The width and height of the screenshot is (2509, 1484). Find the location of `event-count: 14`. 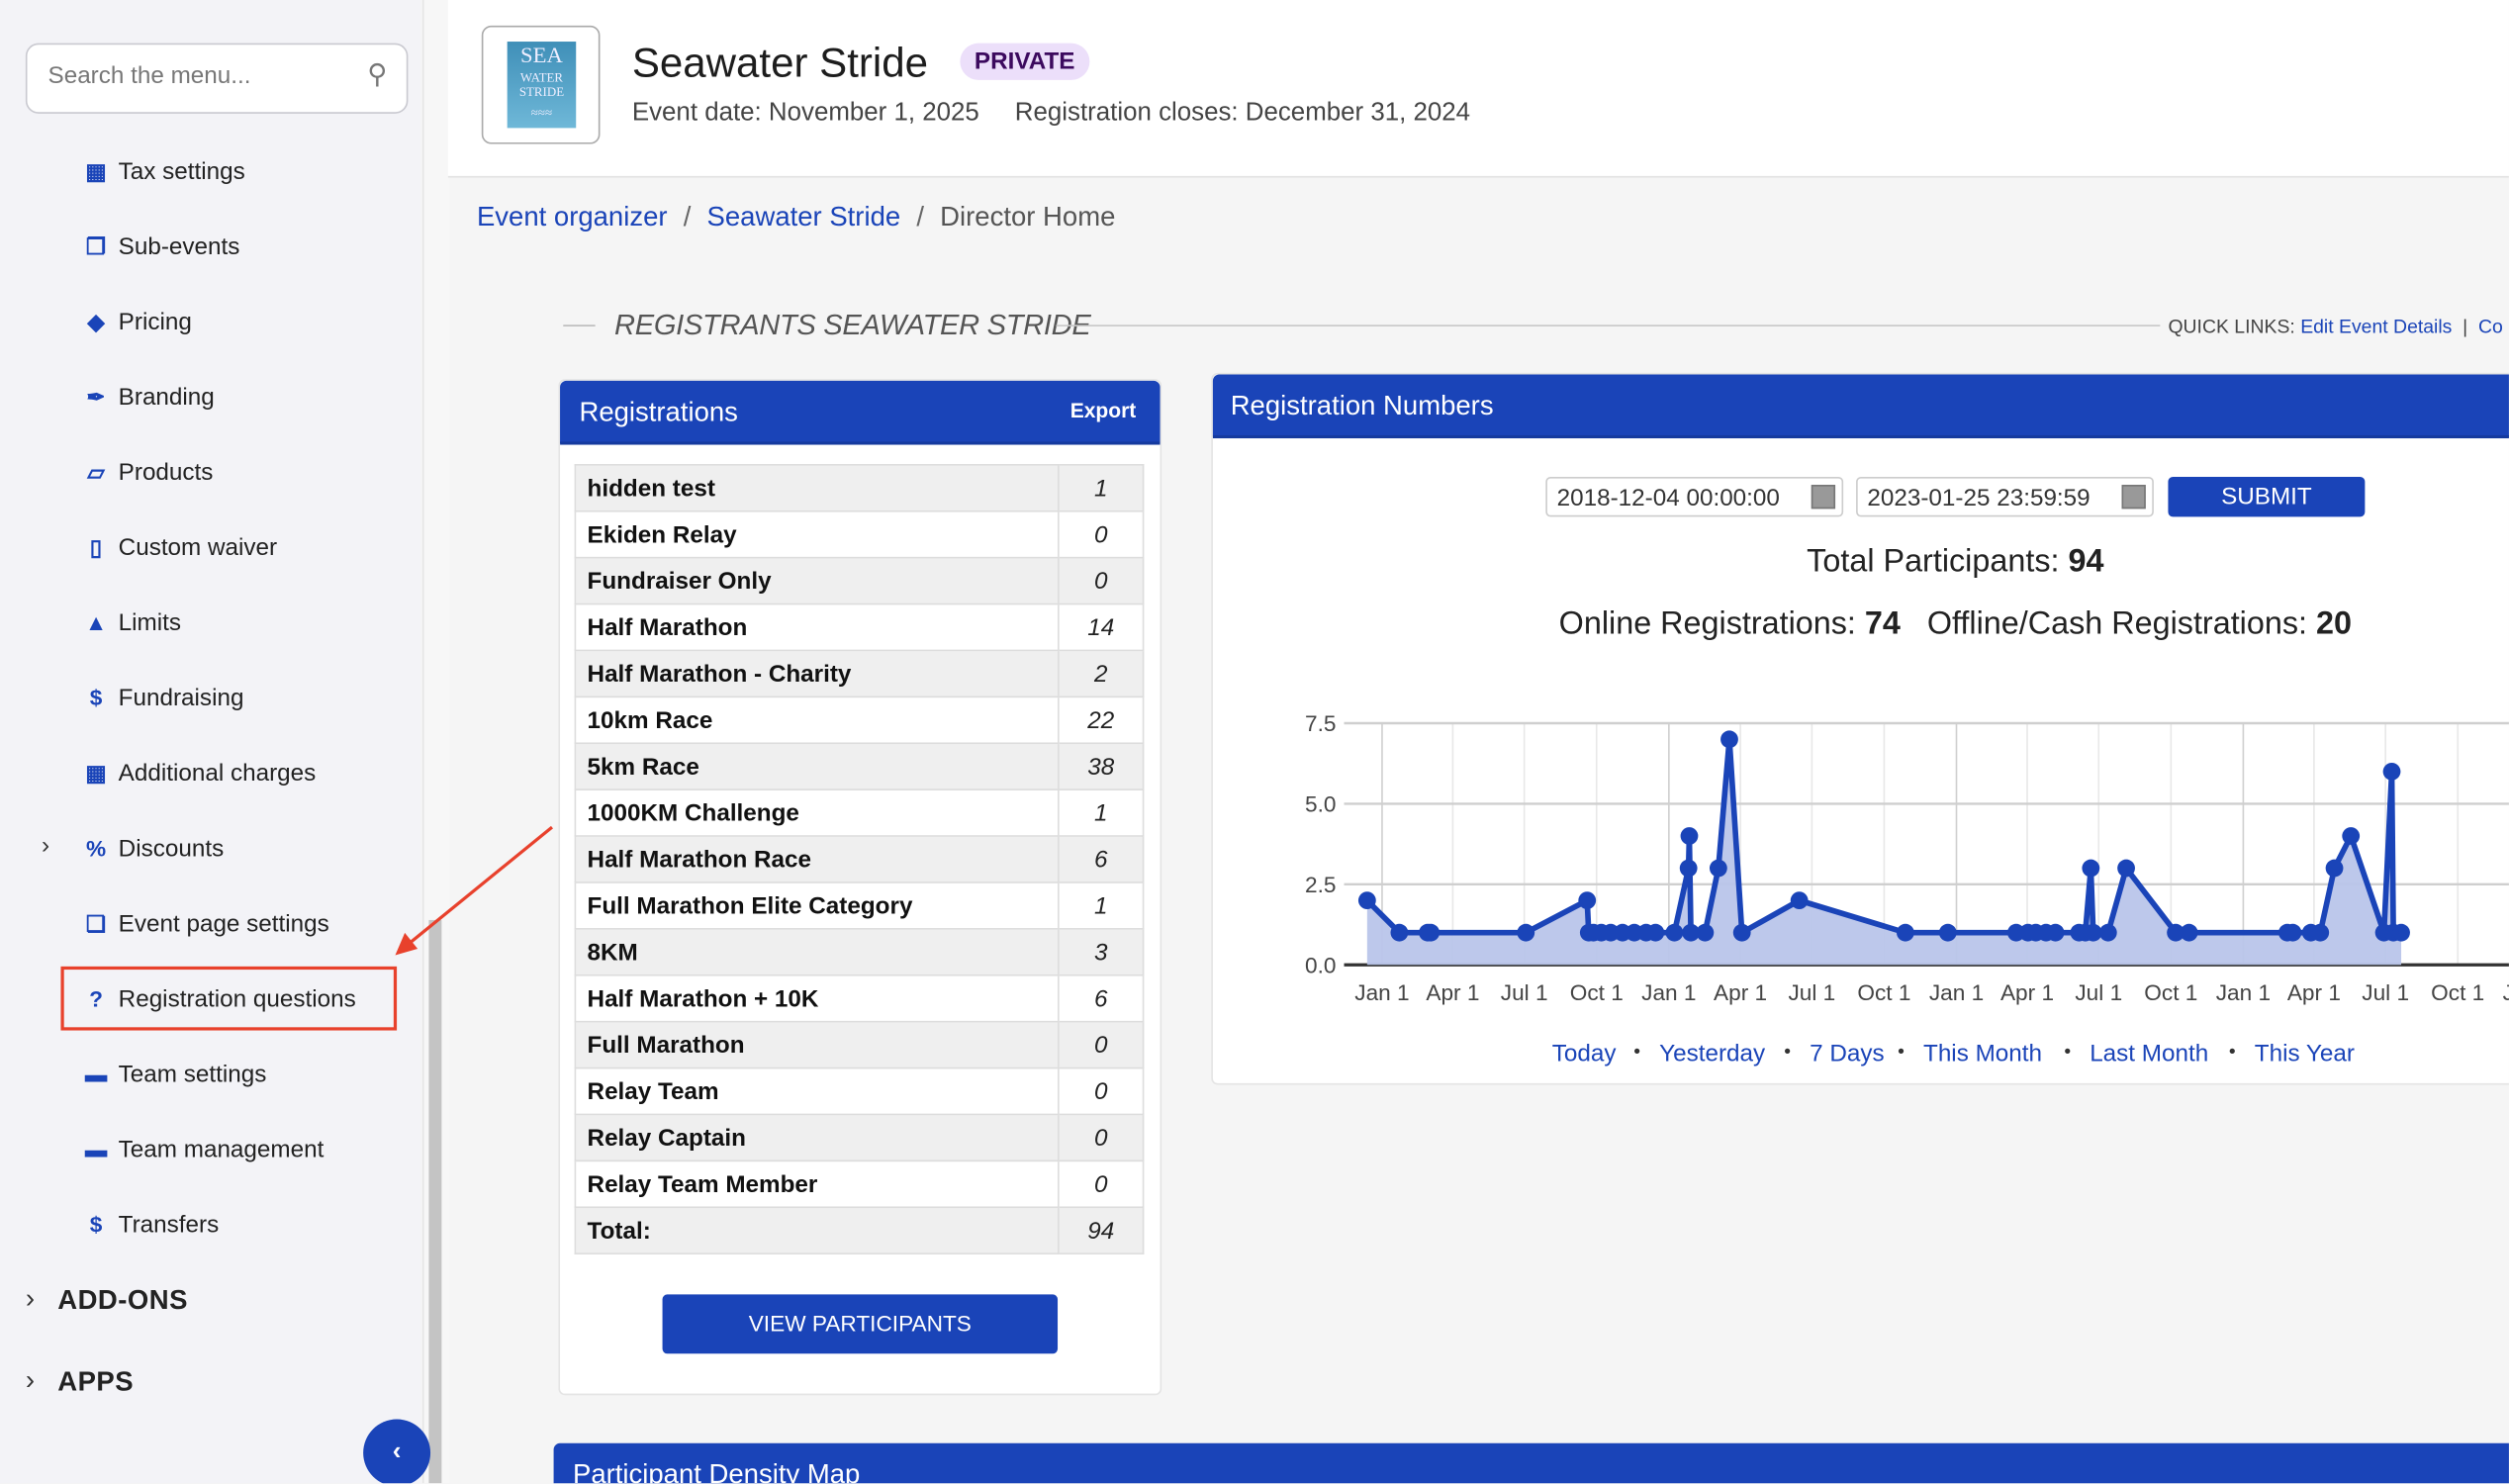

event-count: 14 is located at coordinates (1101, 627).